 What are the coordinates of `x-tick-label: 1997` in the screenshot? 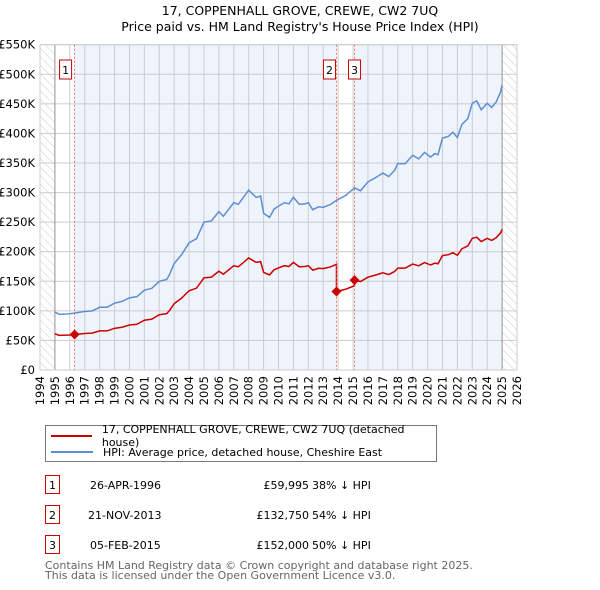 It's located at (85, 390).